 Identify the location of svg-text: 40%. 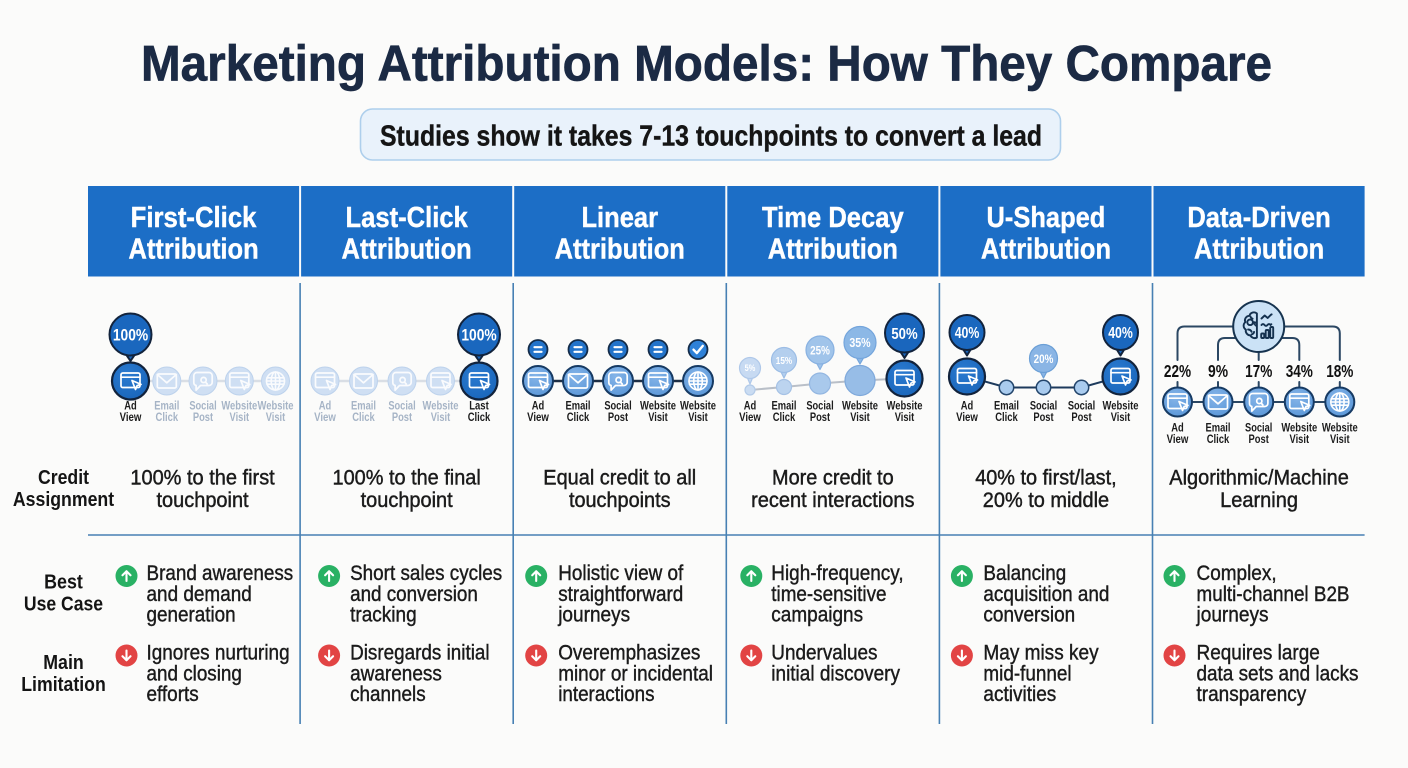
(967, 333).